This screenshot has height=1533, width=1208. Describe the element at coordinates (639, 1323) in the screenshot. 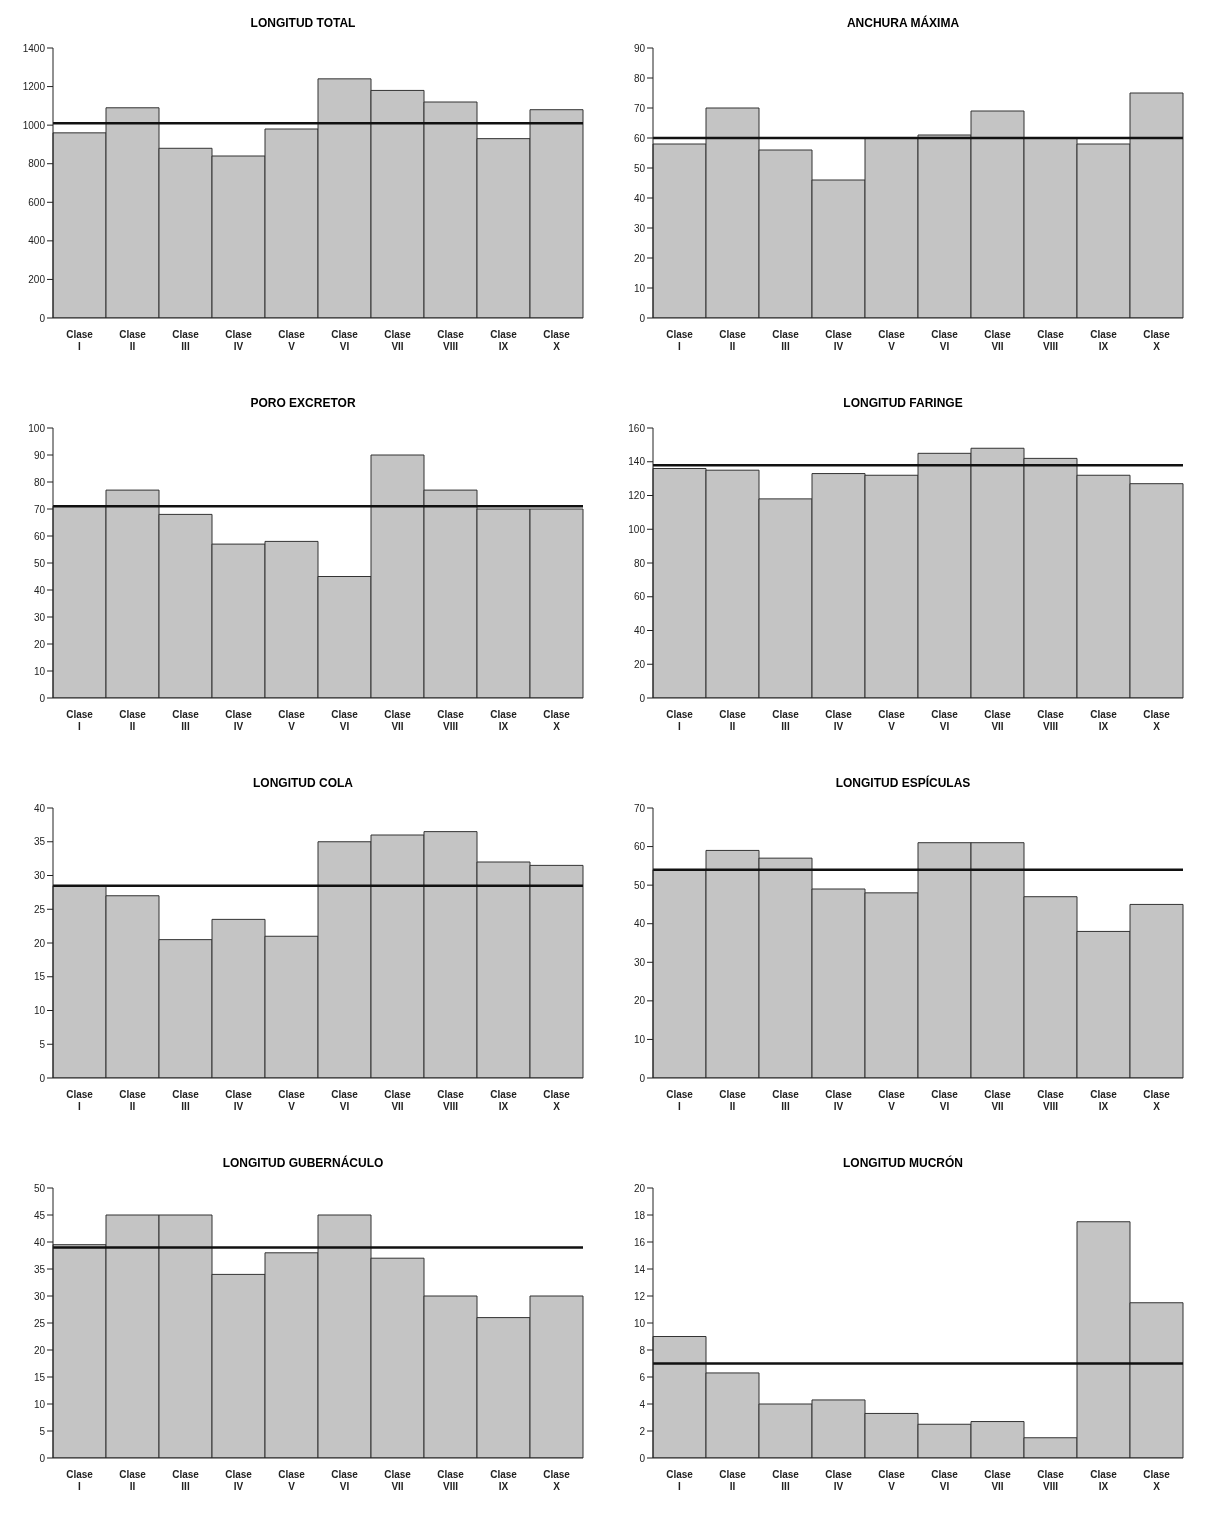

I see `y-tick-label: 10` at that location.